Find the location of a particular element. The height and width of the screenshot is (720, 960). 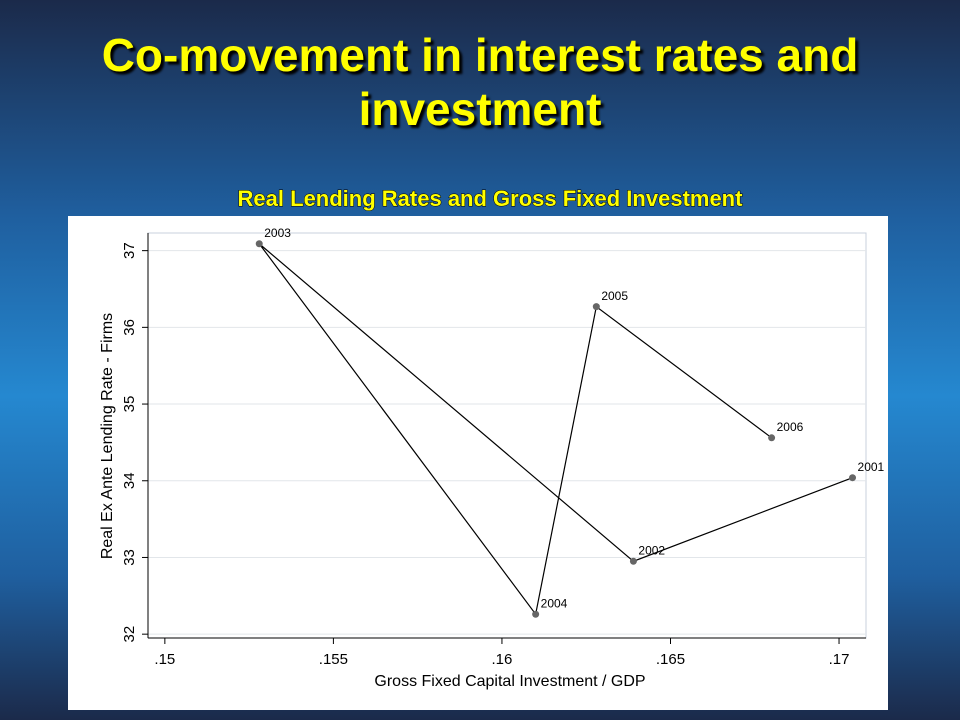

x-tick-label: .16 is located at coordinates (502, 659).